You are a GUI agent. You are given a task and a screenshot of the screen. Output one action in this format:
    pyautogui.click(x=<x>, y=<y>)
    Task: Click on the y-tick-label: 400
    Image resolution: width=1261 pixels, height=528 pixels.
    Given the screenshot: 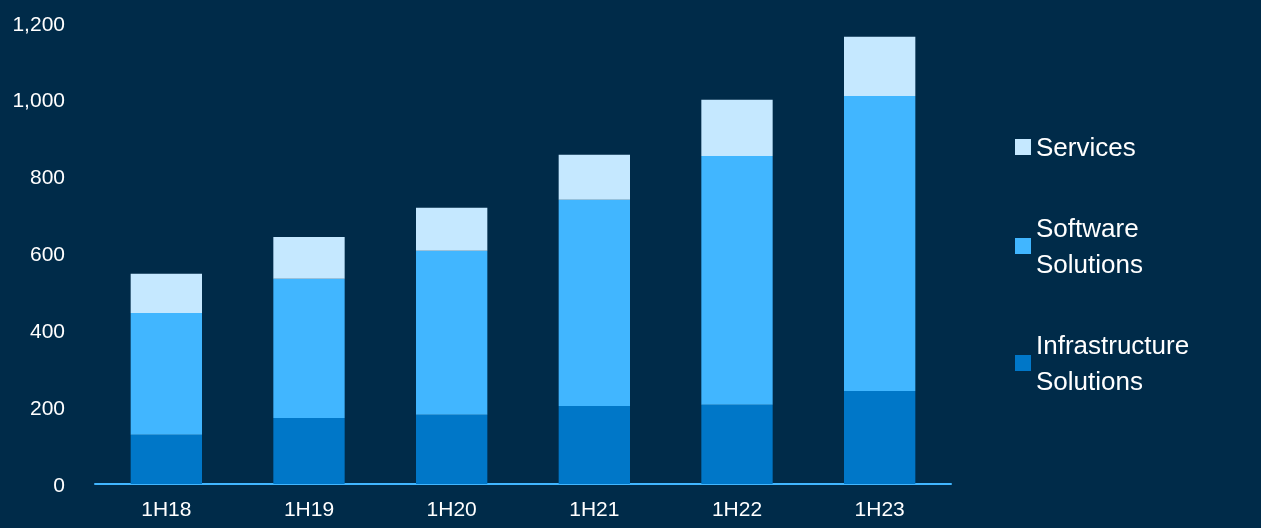 What is the action you would take?
    pyautogui.click(x=47, y=330)
    